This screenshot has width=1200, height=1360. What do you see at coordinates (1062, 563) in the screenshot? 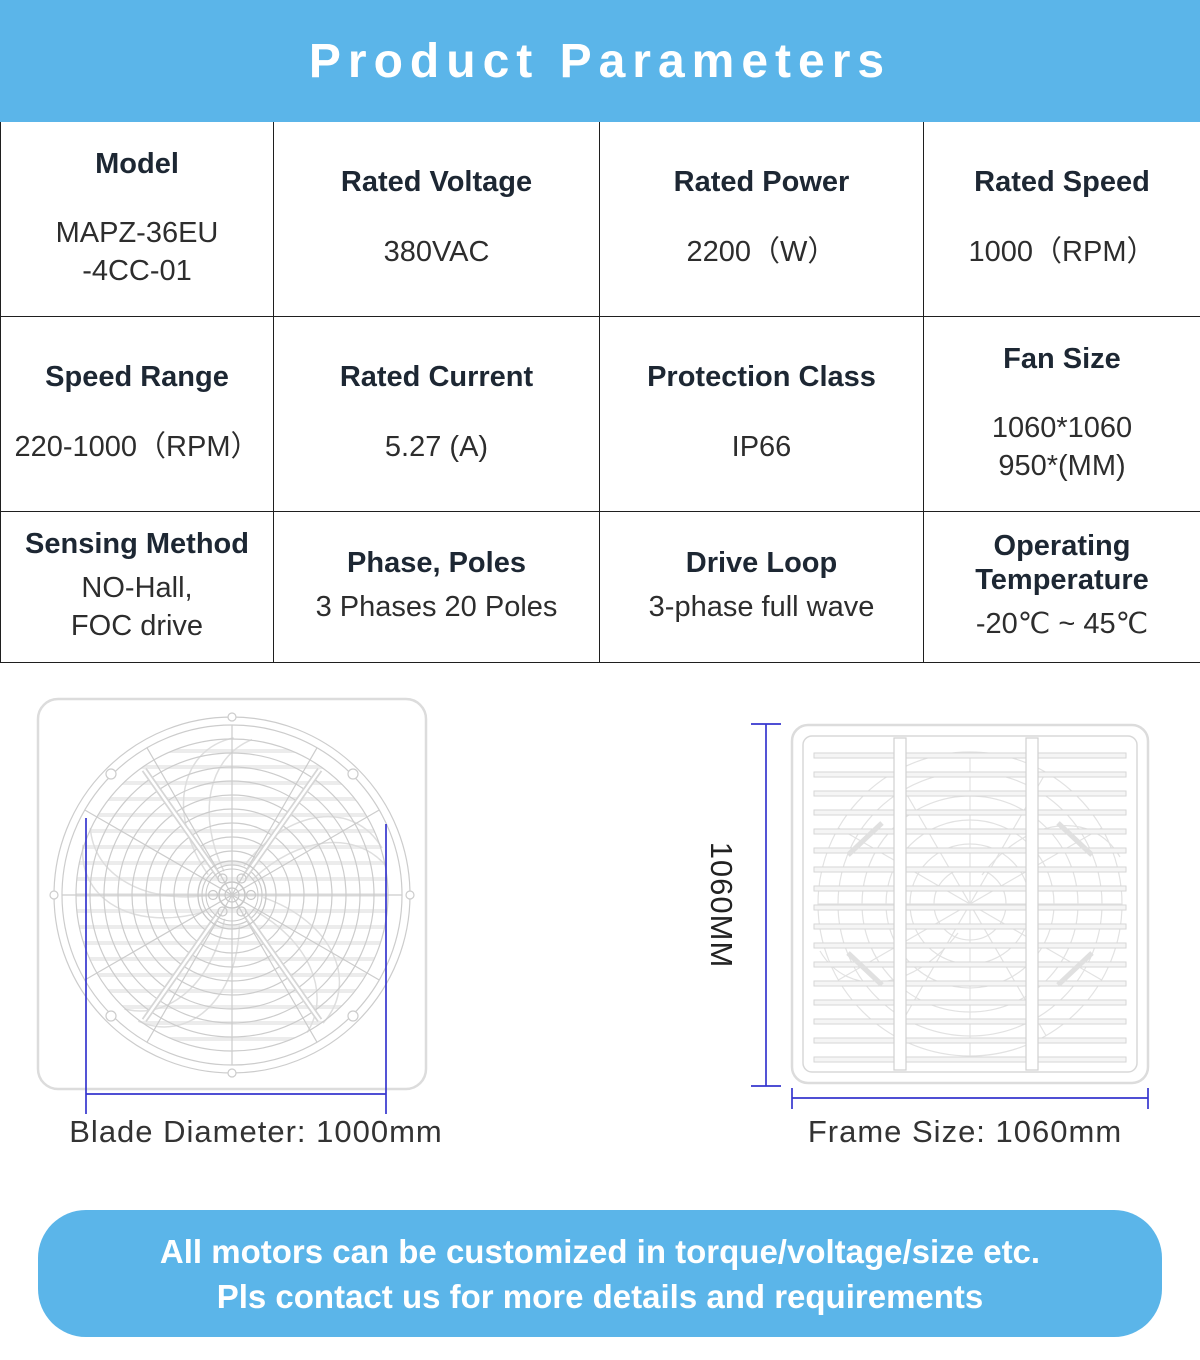
I see `param-label: Operating Temperature` at bounding box center [1062, 563].